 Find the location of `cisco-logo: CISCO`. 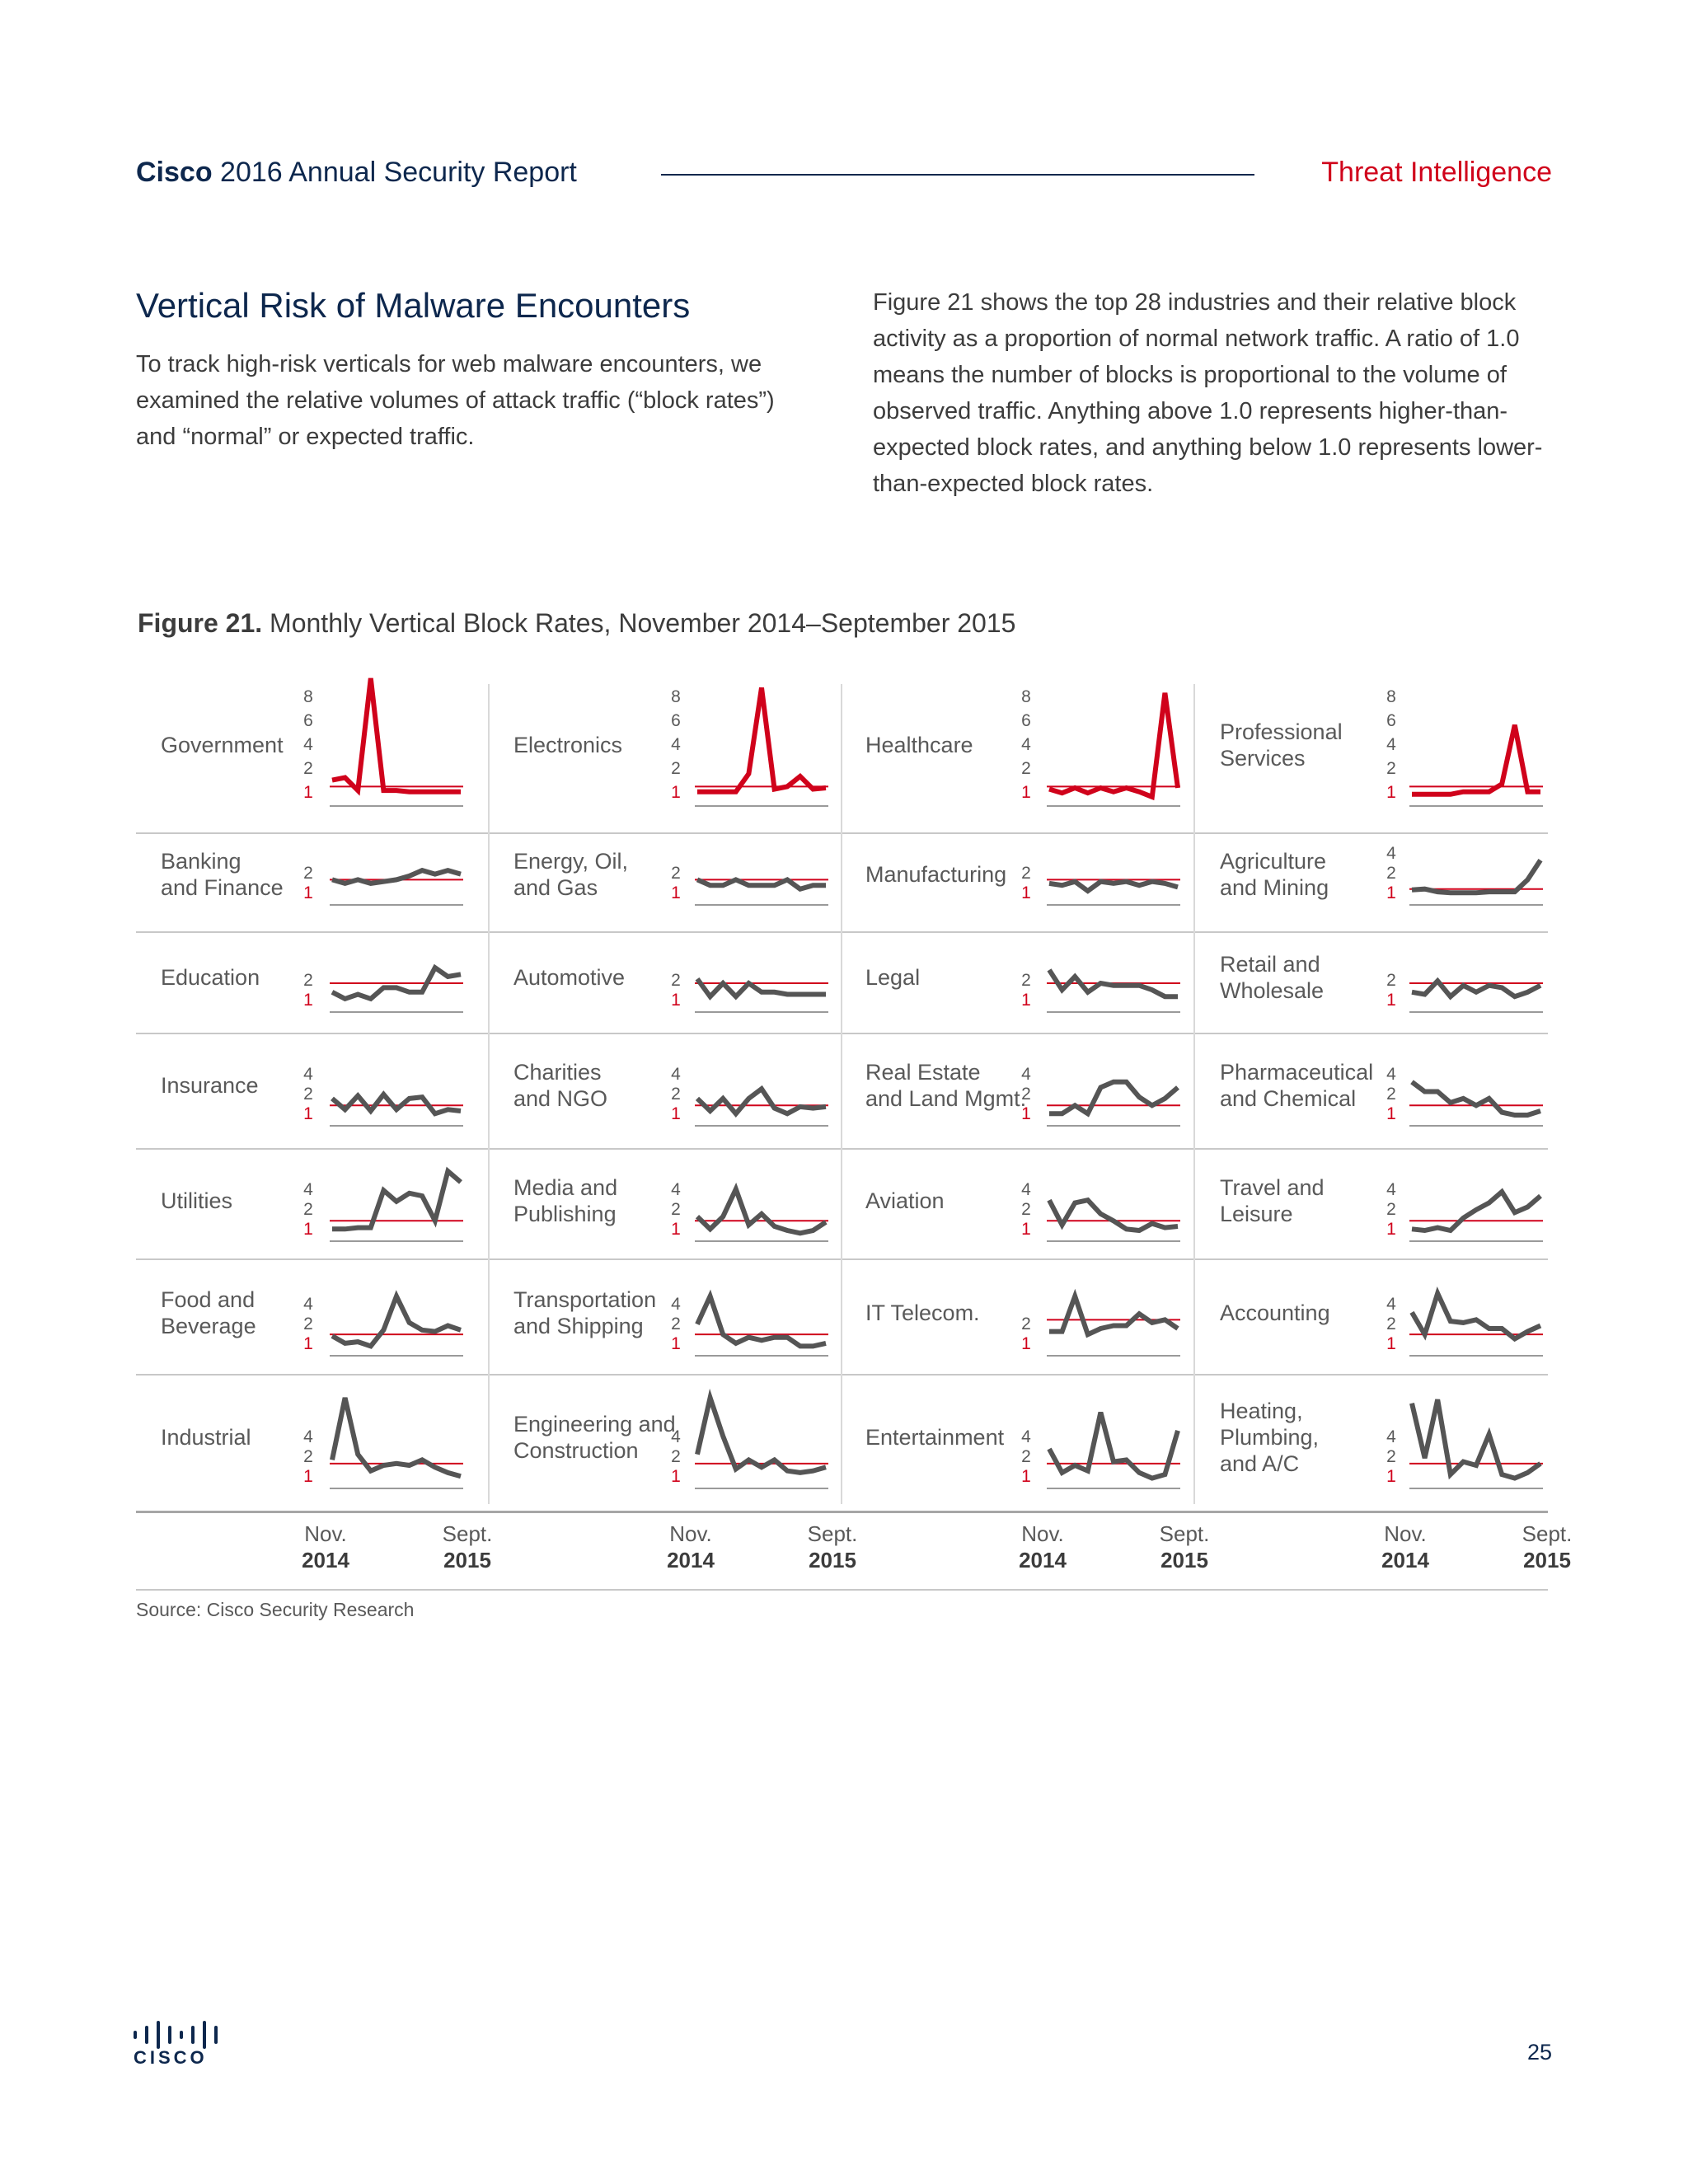

cisco-logo: CISCO is located at coordinates (178, 2043).